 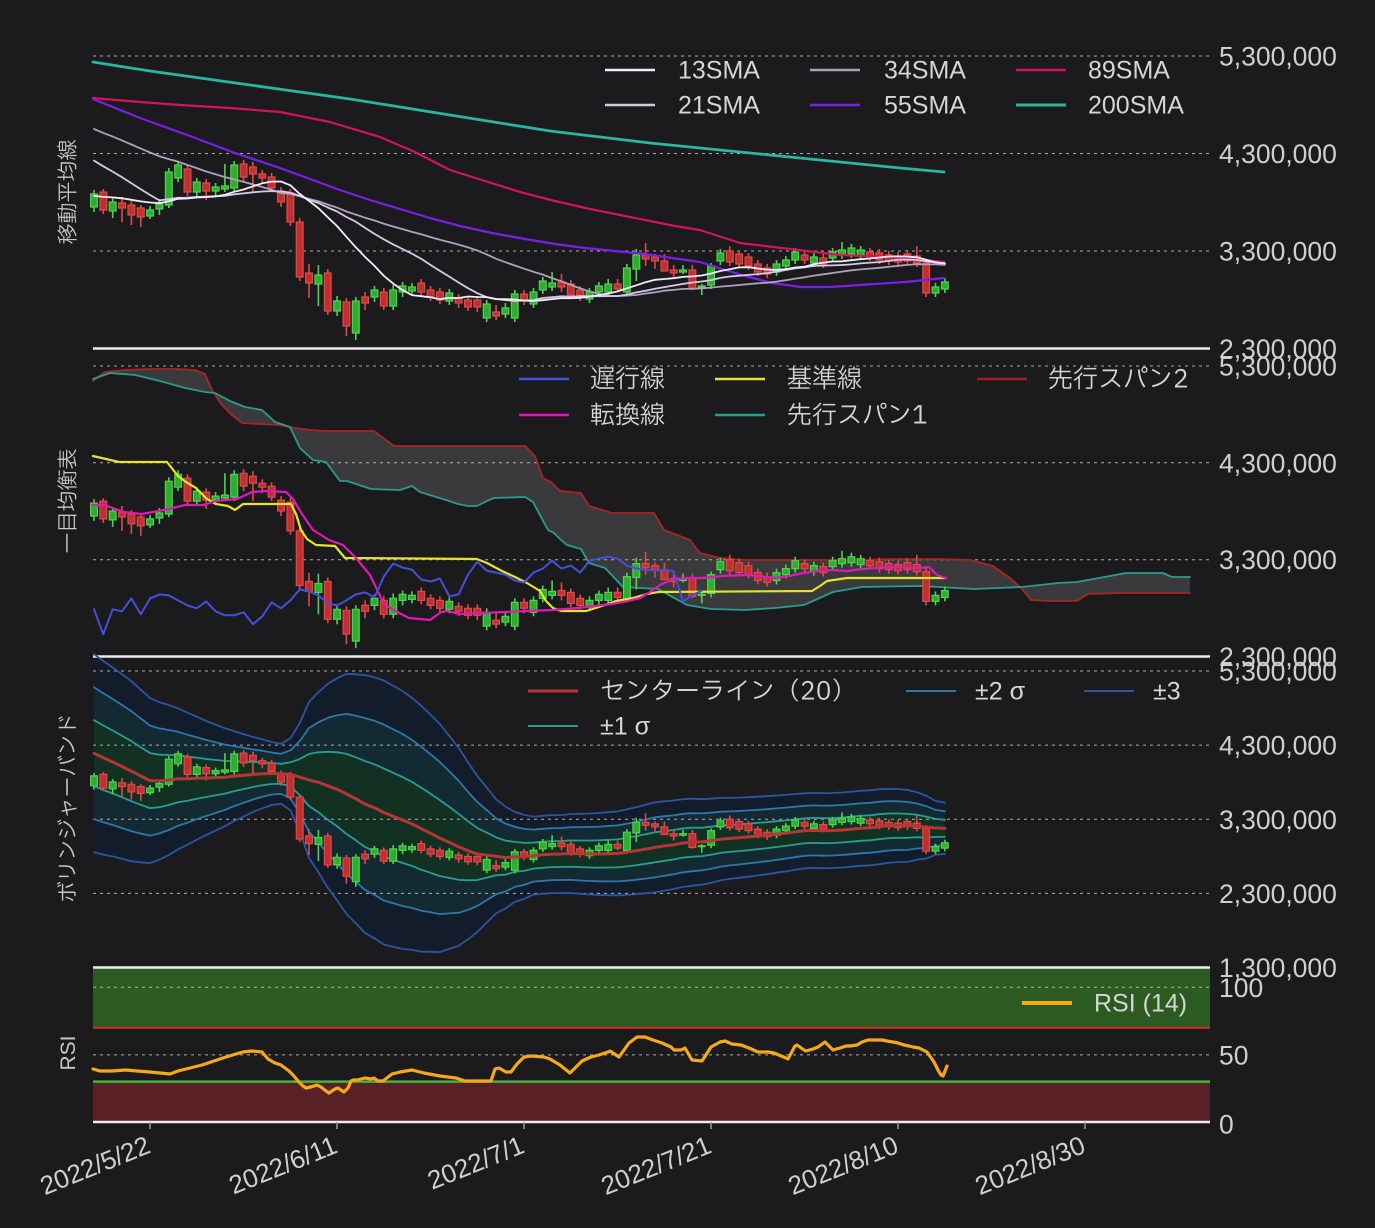 What do you see at coordinates (1129, 71) in the screenshot?
I see `svg-text: 89SMA` at bounding box center [1129, 71].